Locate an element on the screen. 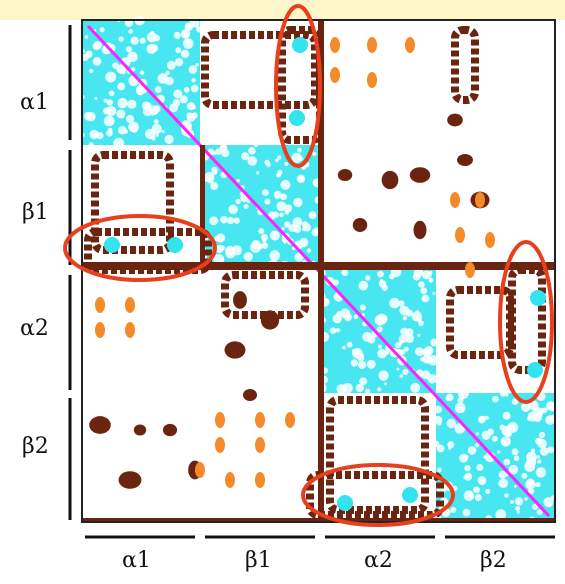  contact-region-a1-b2-strip is located at coordinates (465, 65).